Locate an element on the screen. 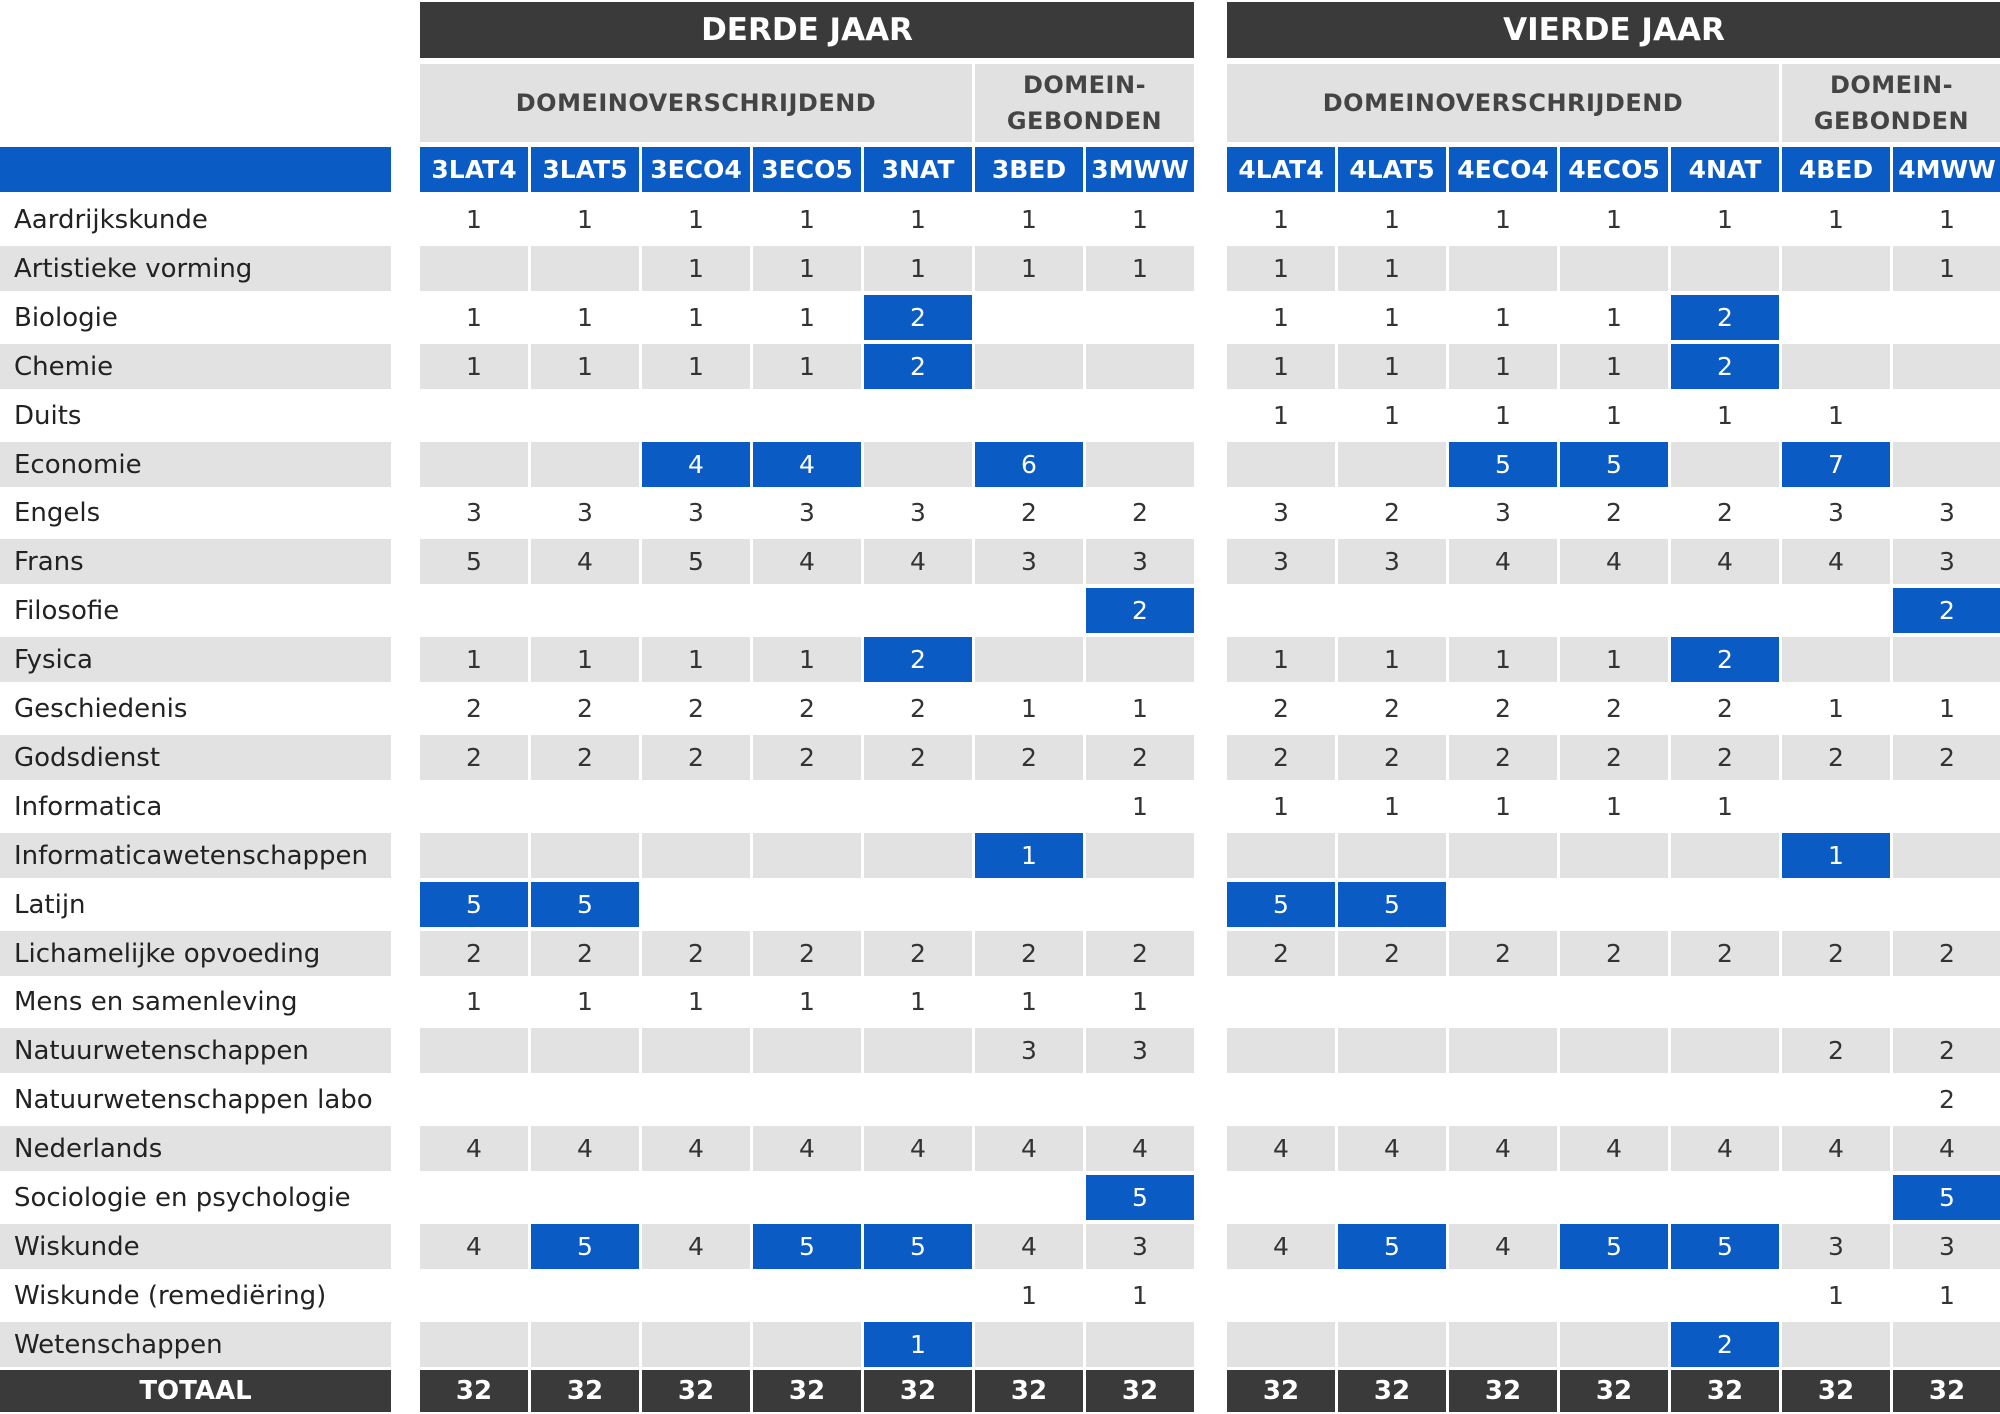 The width and height of the screenshot is (2000, 1414). subject-name: Godsdienst is located at coordinates (195, 757).